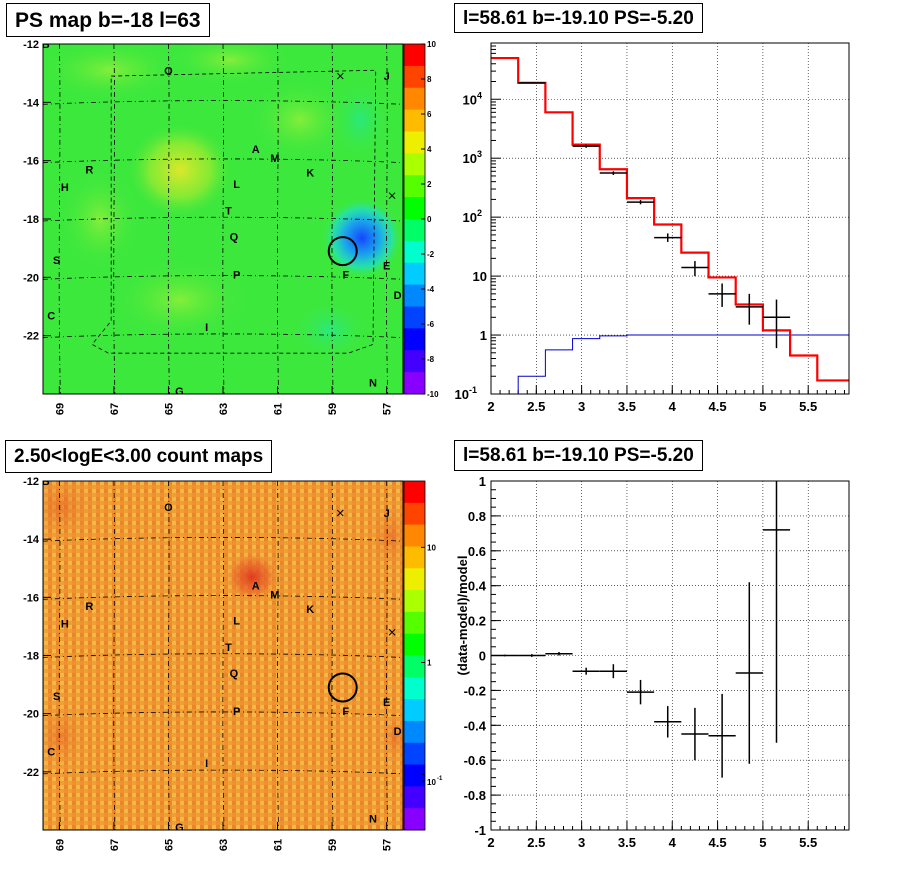 This screenshot has width=898, height=875. What do you see at coordinates (482, 481) in the screenshot?
I see `y-tick-label: 1` at bounding box center [482, 481].